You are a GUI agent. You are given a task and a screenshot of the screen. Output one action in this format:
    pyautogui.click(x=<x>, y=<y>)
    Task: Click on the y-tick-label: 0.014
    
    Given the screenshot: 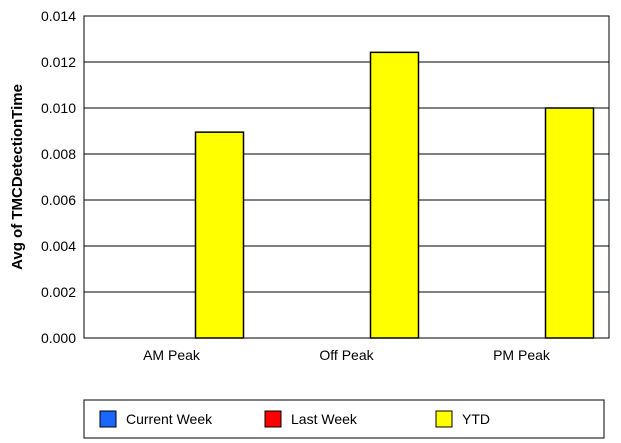 What is the action you would take?
    pyautogui.click(x=58, y=16)
    